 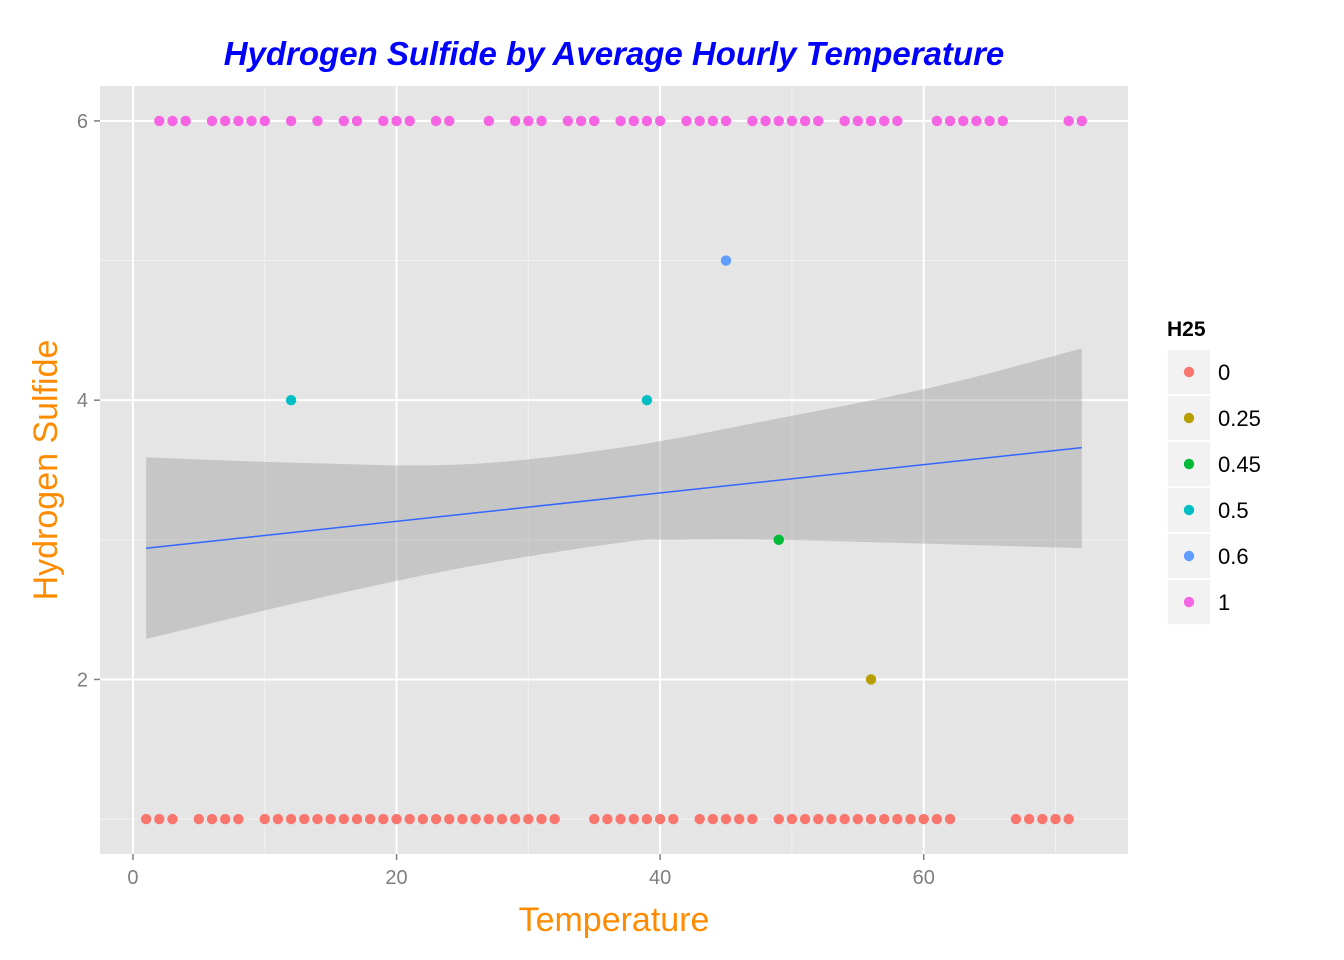 I want to click on legend-label: 0.6, so click(x=1233, y=556).